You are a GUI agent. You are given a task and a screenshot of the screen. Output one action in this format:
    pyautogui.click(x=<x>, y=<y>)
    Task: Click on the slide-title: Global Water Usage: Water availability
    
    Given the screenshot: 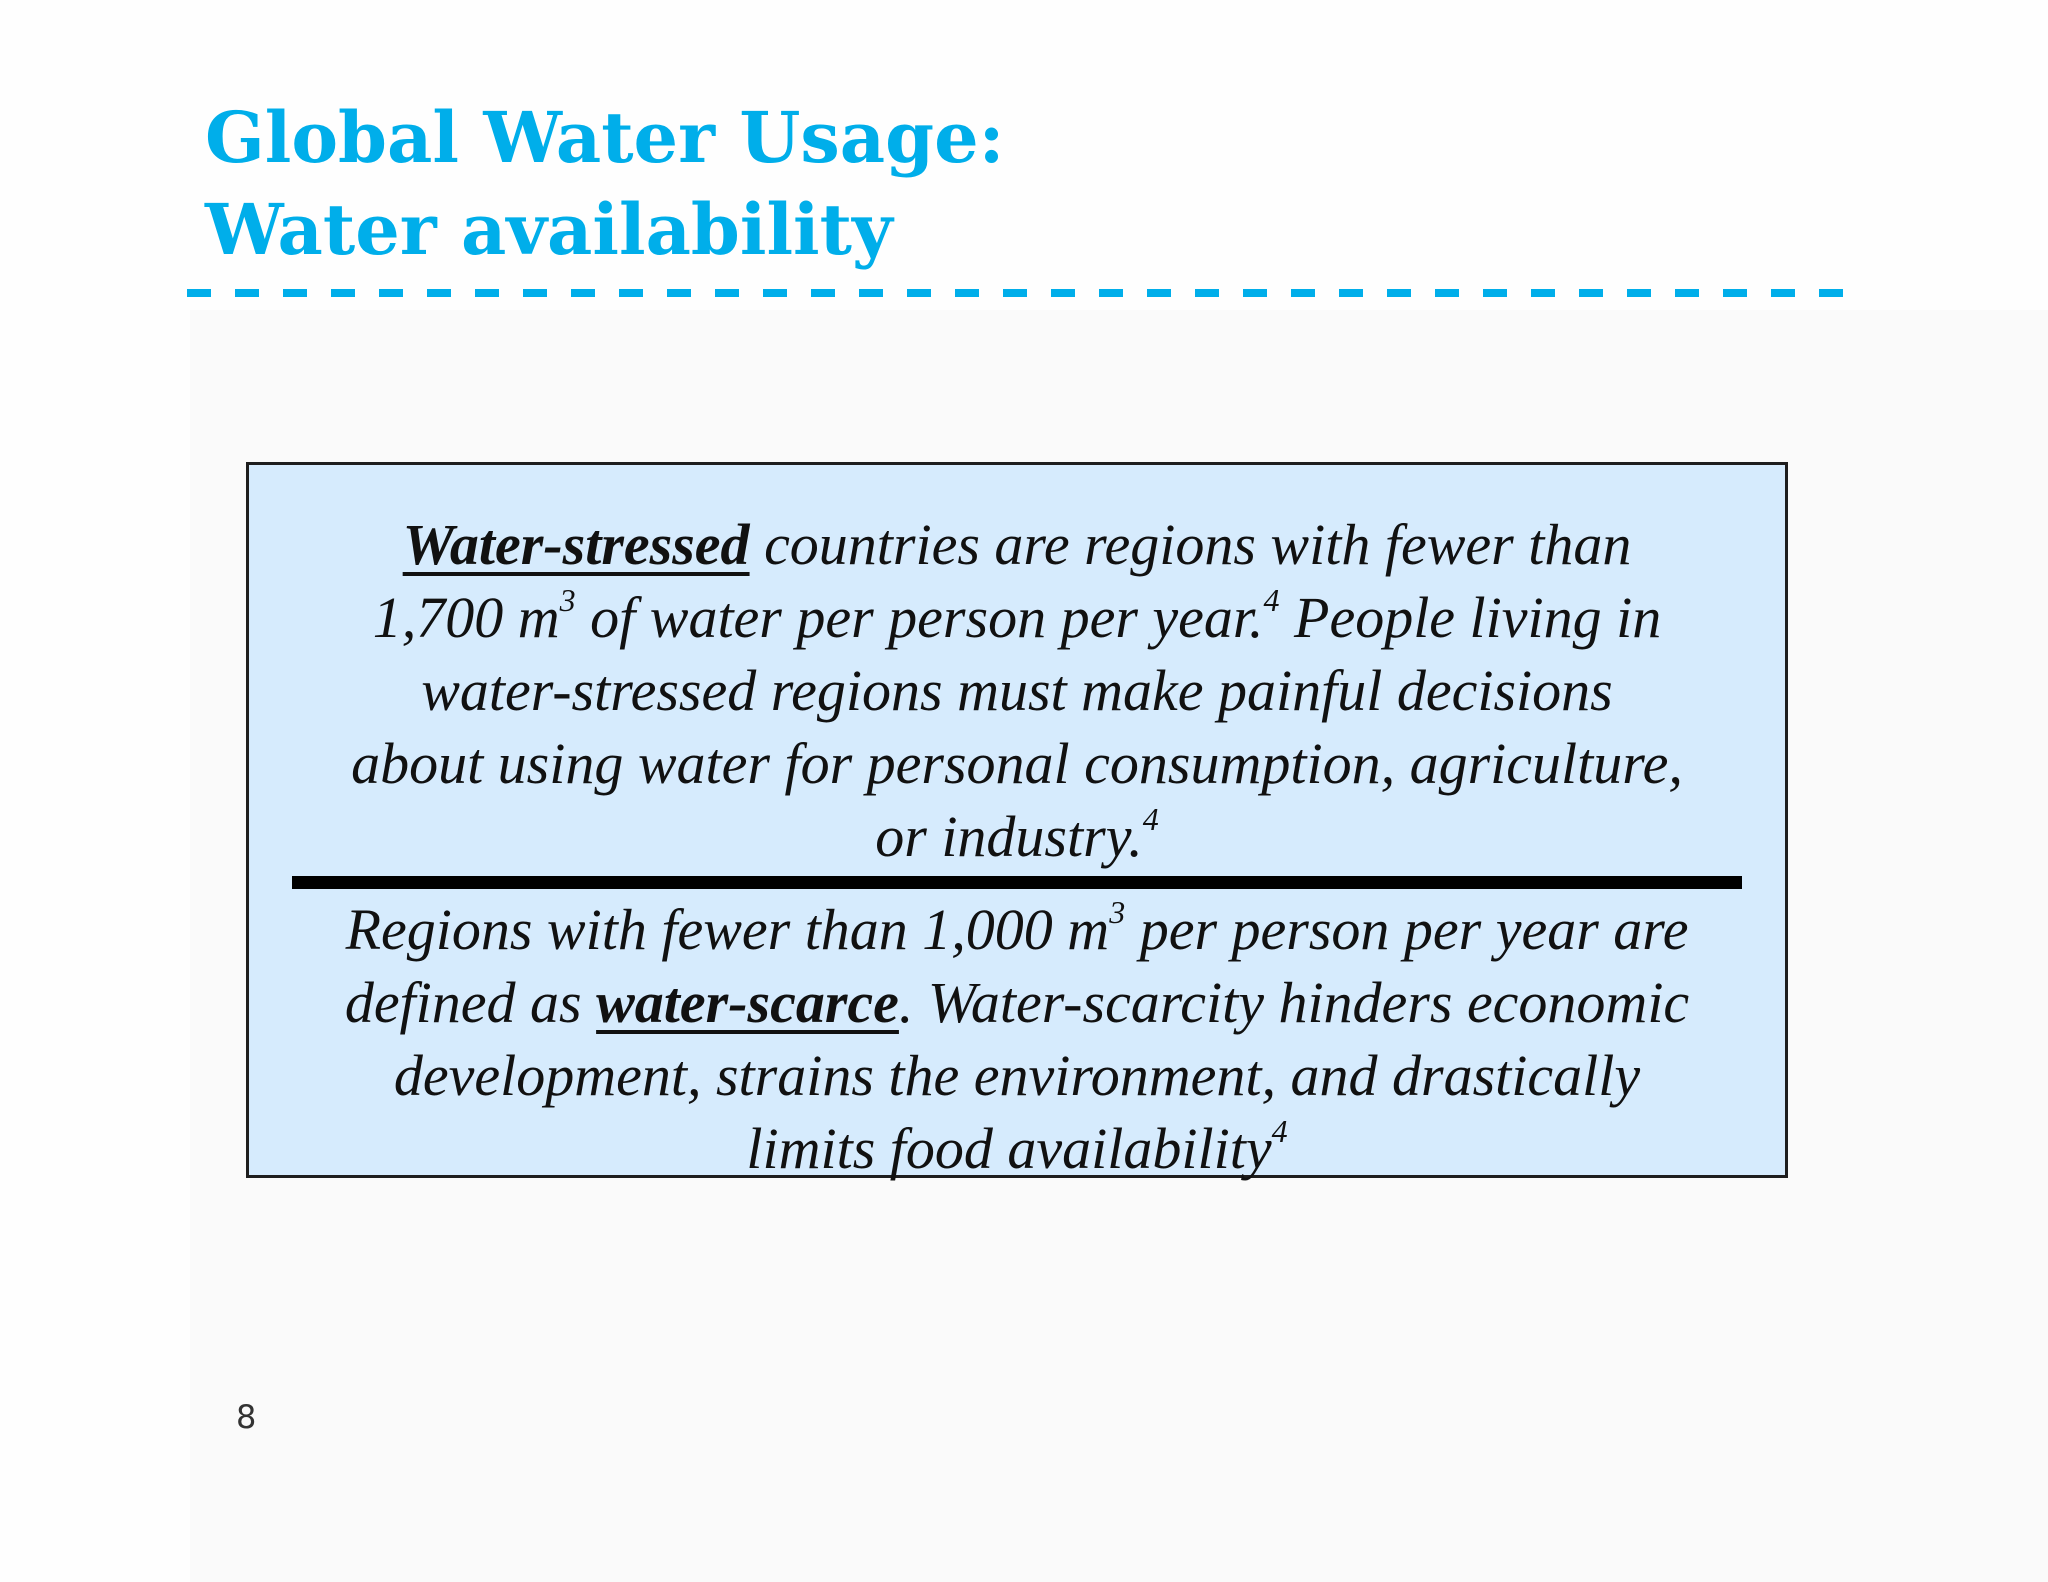 What is the action you would take?
    pyautogui.click(x=604, y=184)
    